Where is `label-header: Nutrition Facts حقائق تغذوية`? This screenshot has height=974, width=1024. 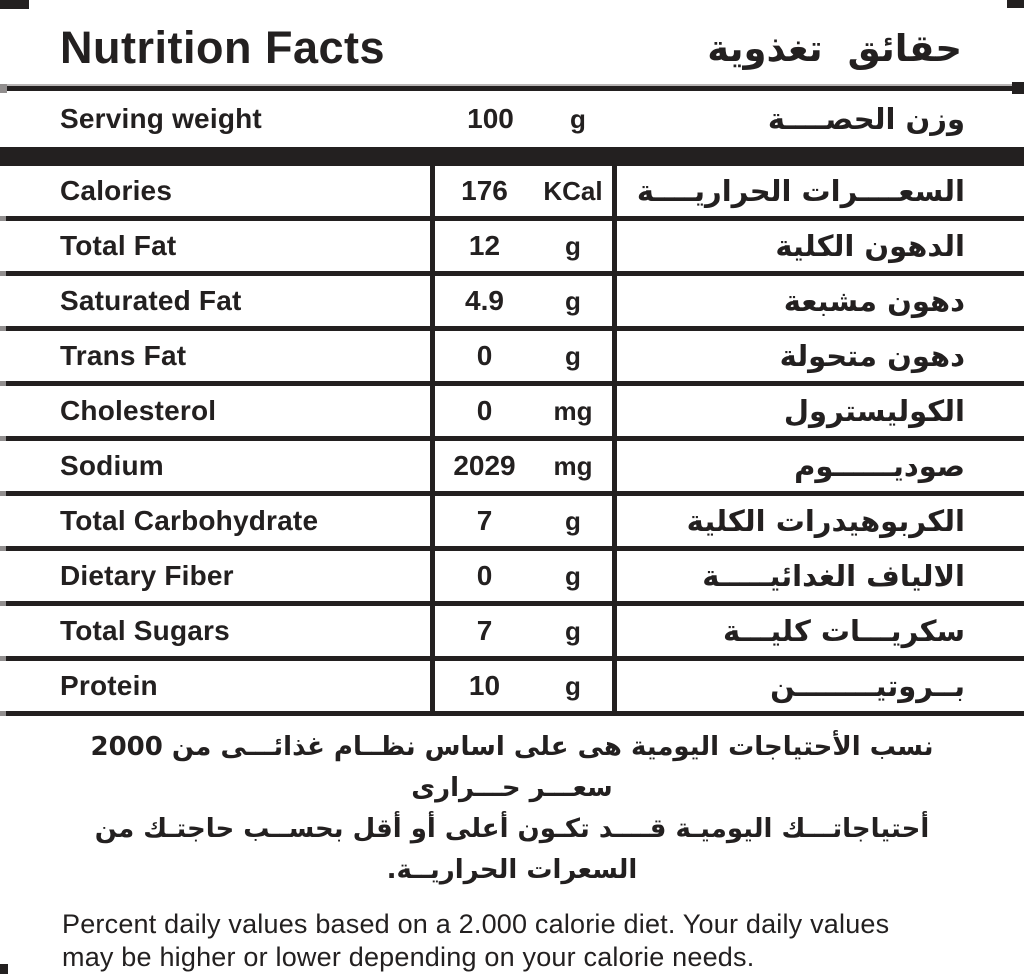 label-header: Nutrition Facts حقائق تغذوية is located at coordinates (512, 42).